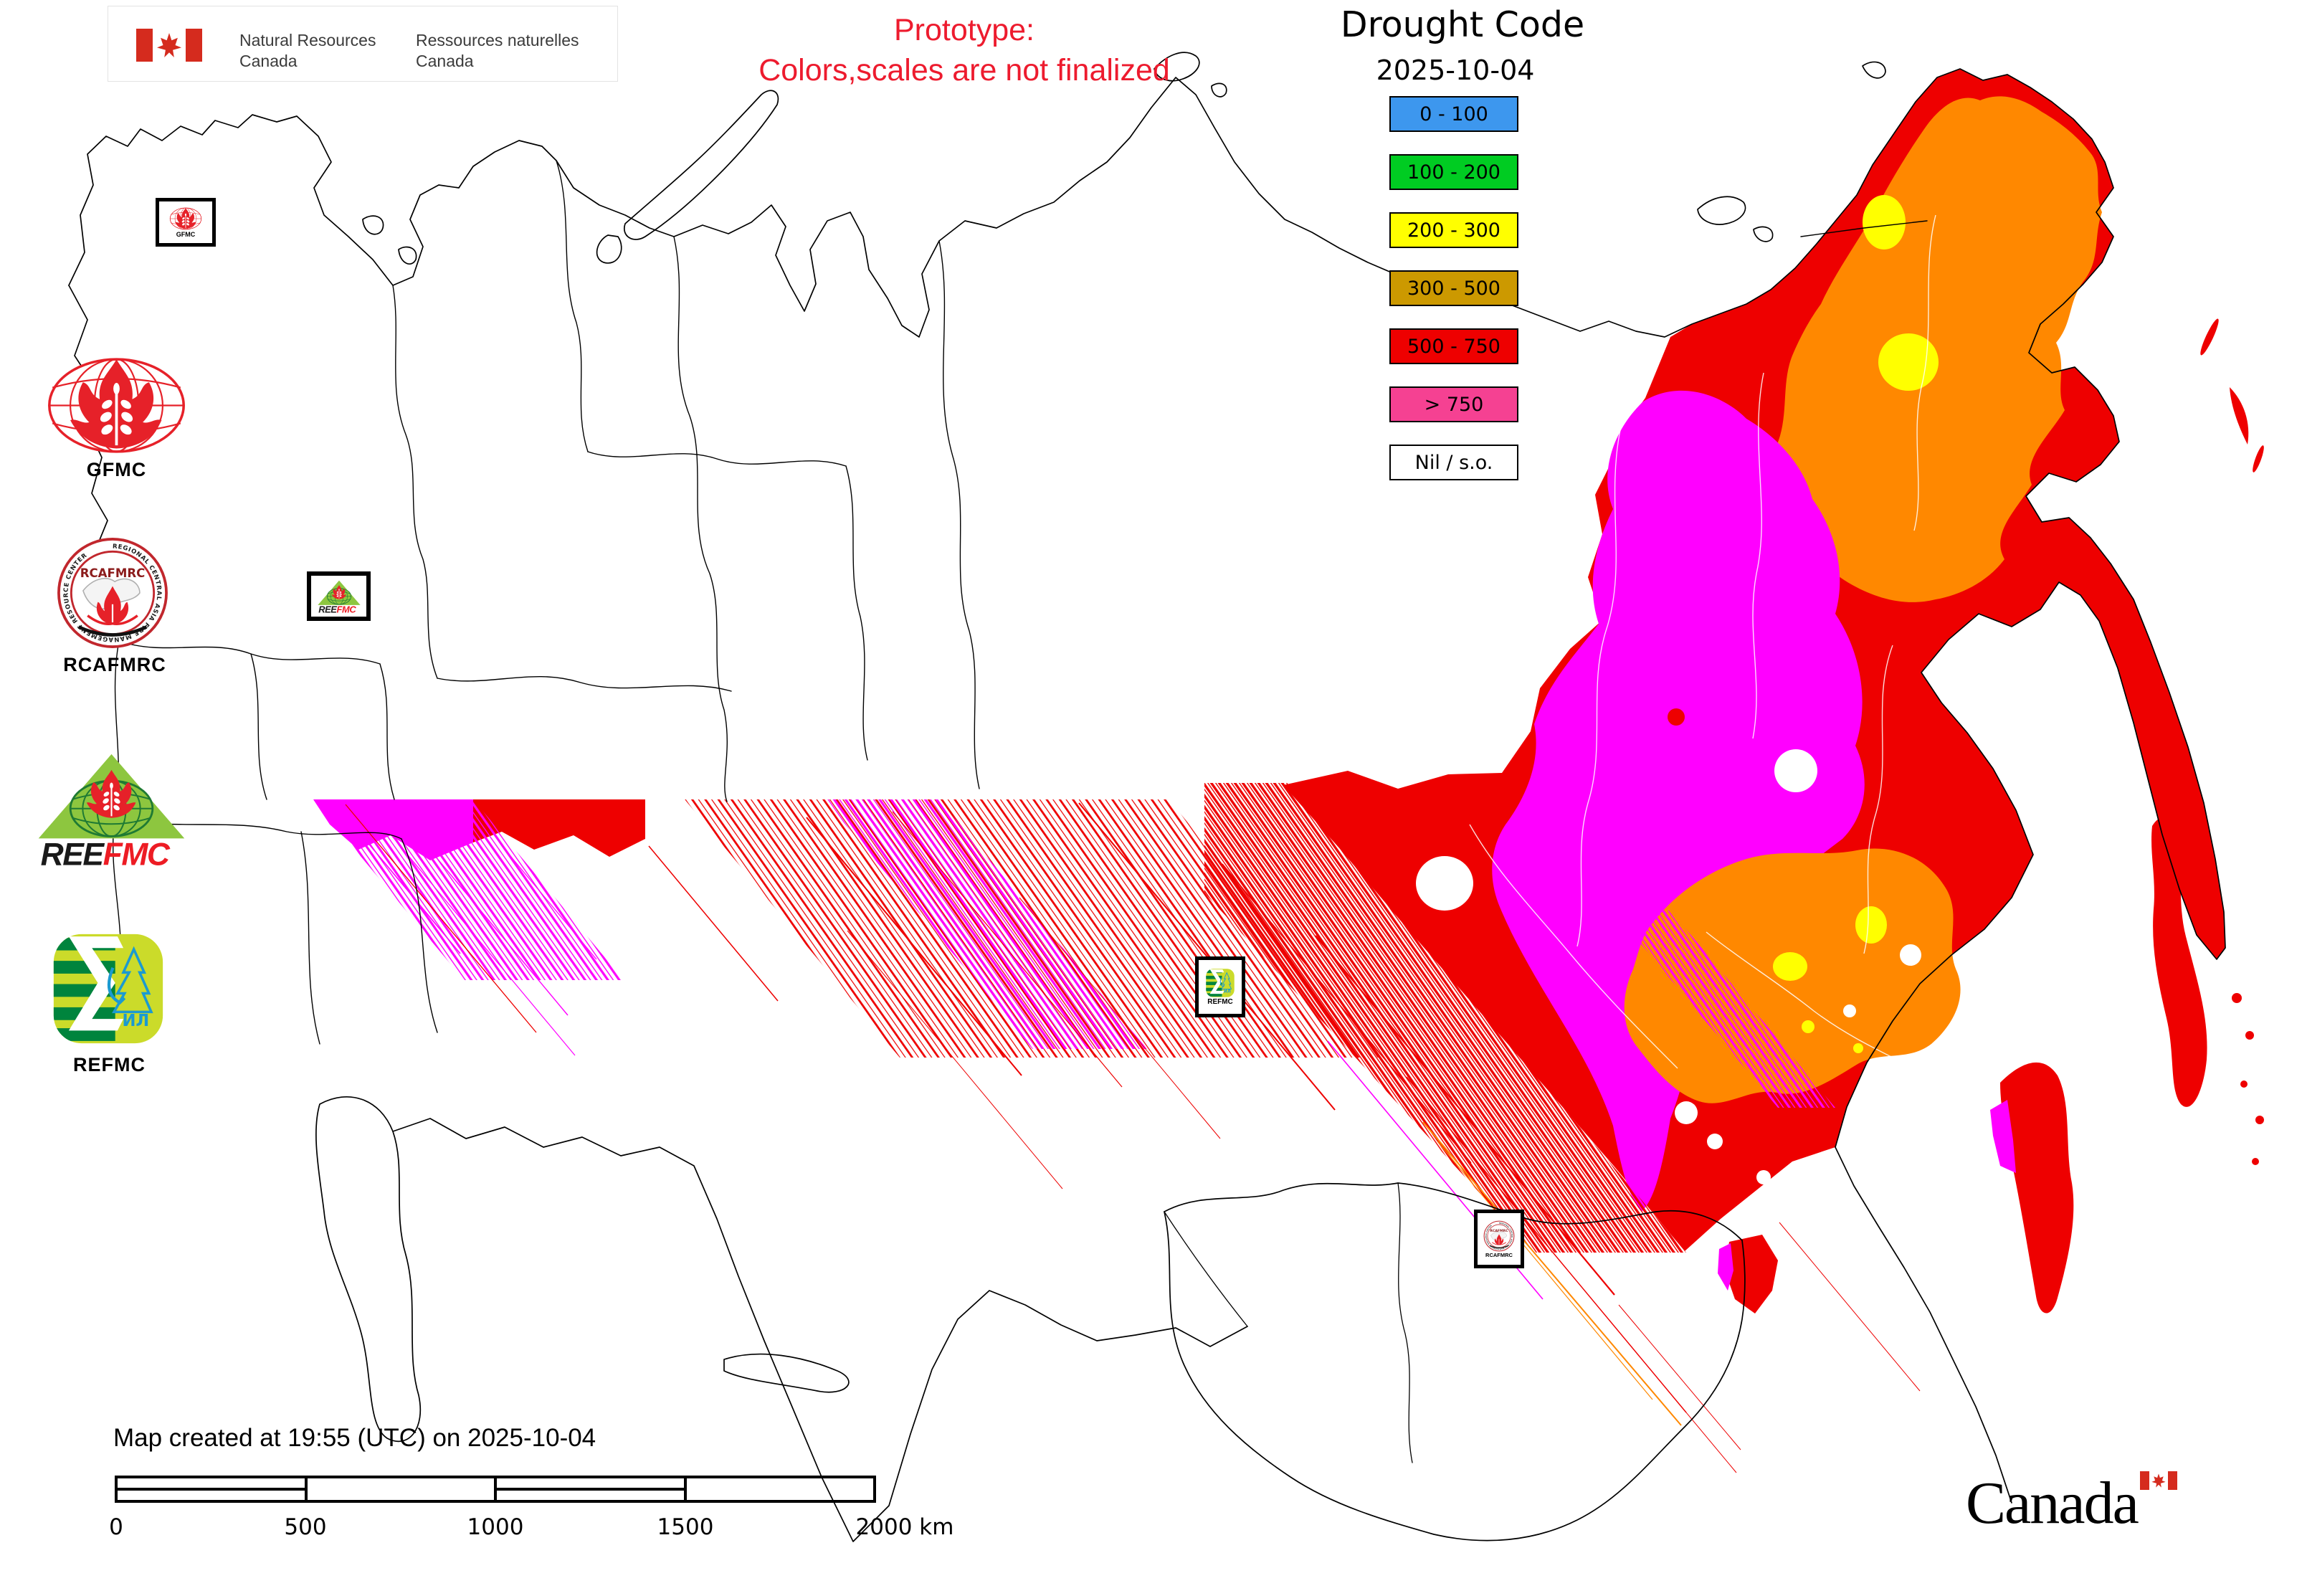  What do you see at coordinates (1751, 1274) in the screenshot?
I see `blob-red-south` at bounding box center [1751, 1274].